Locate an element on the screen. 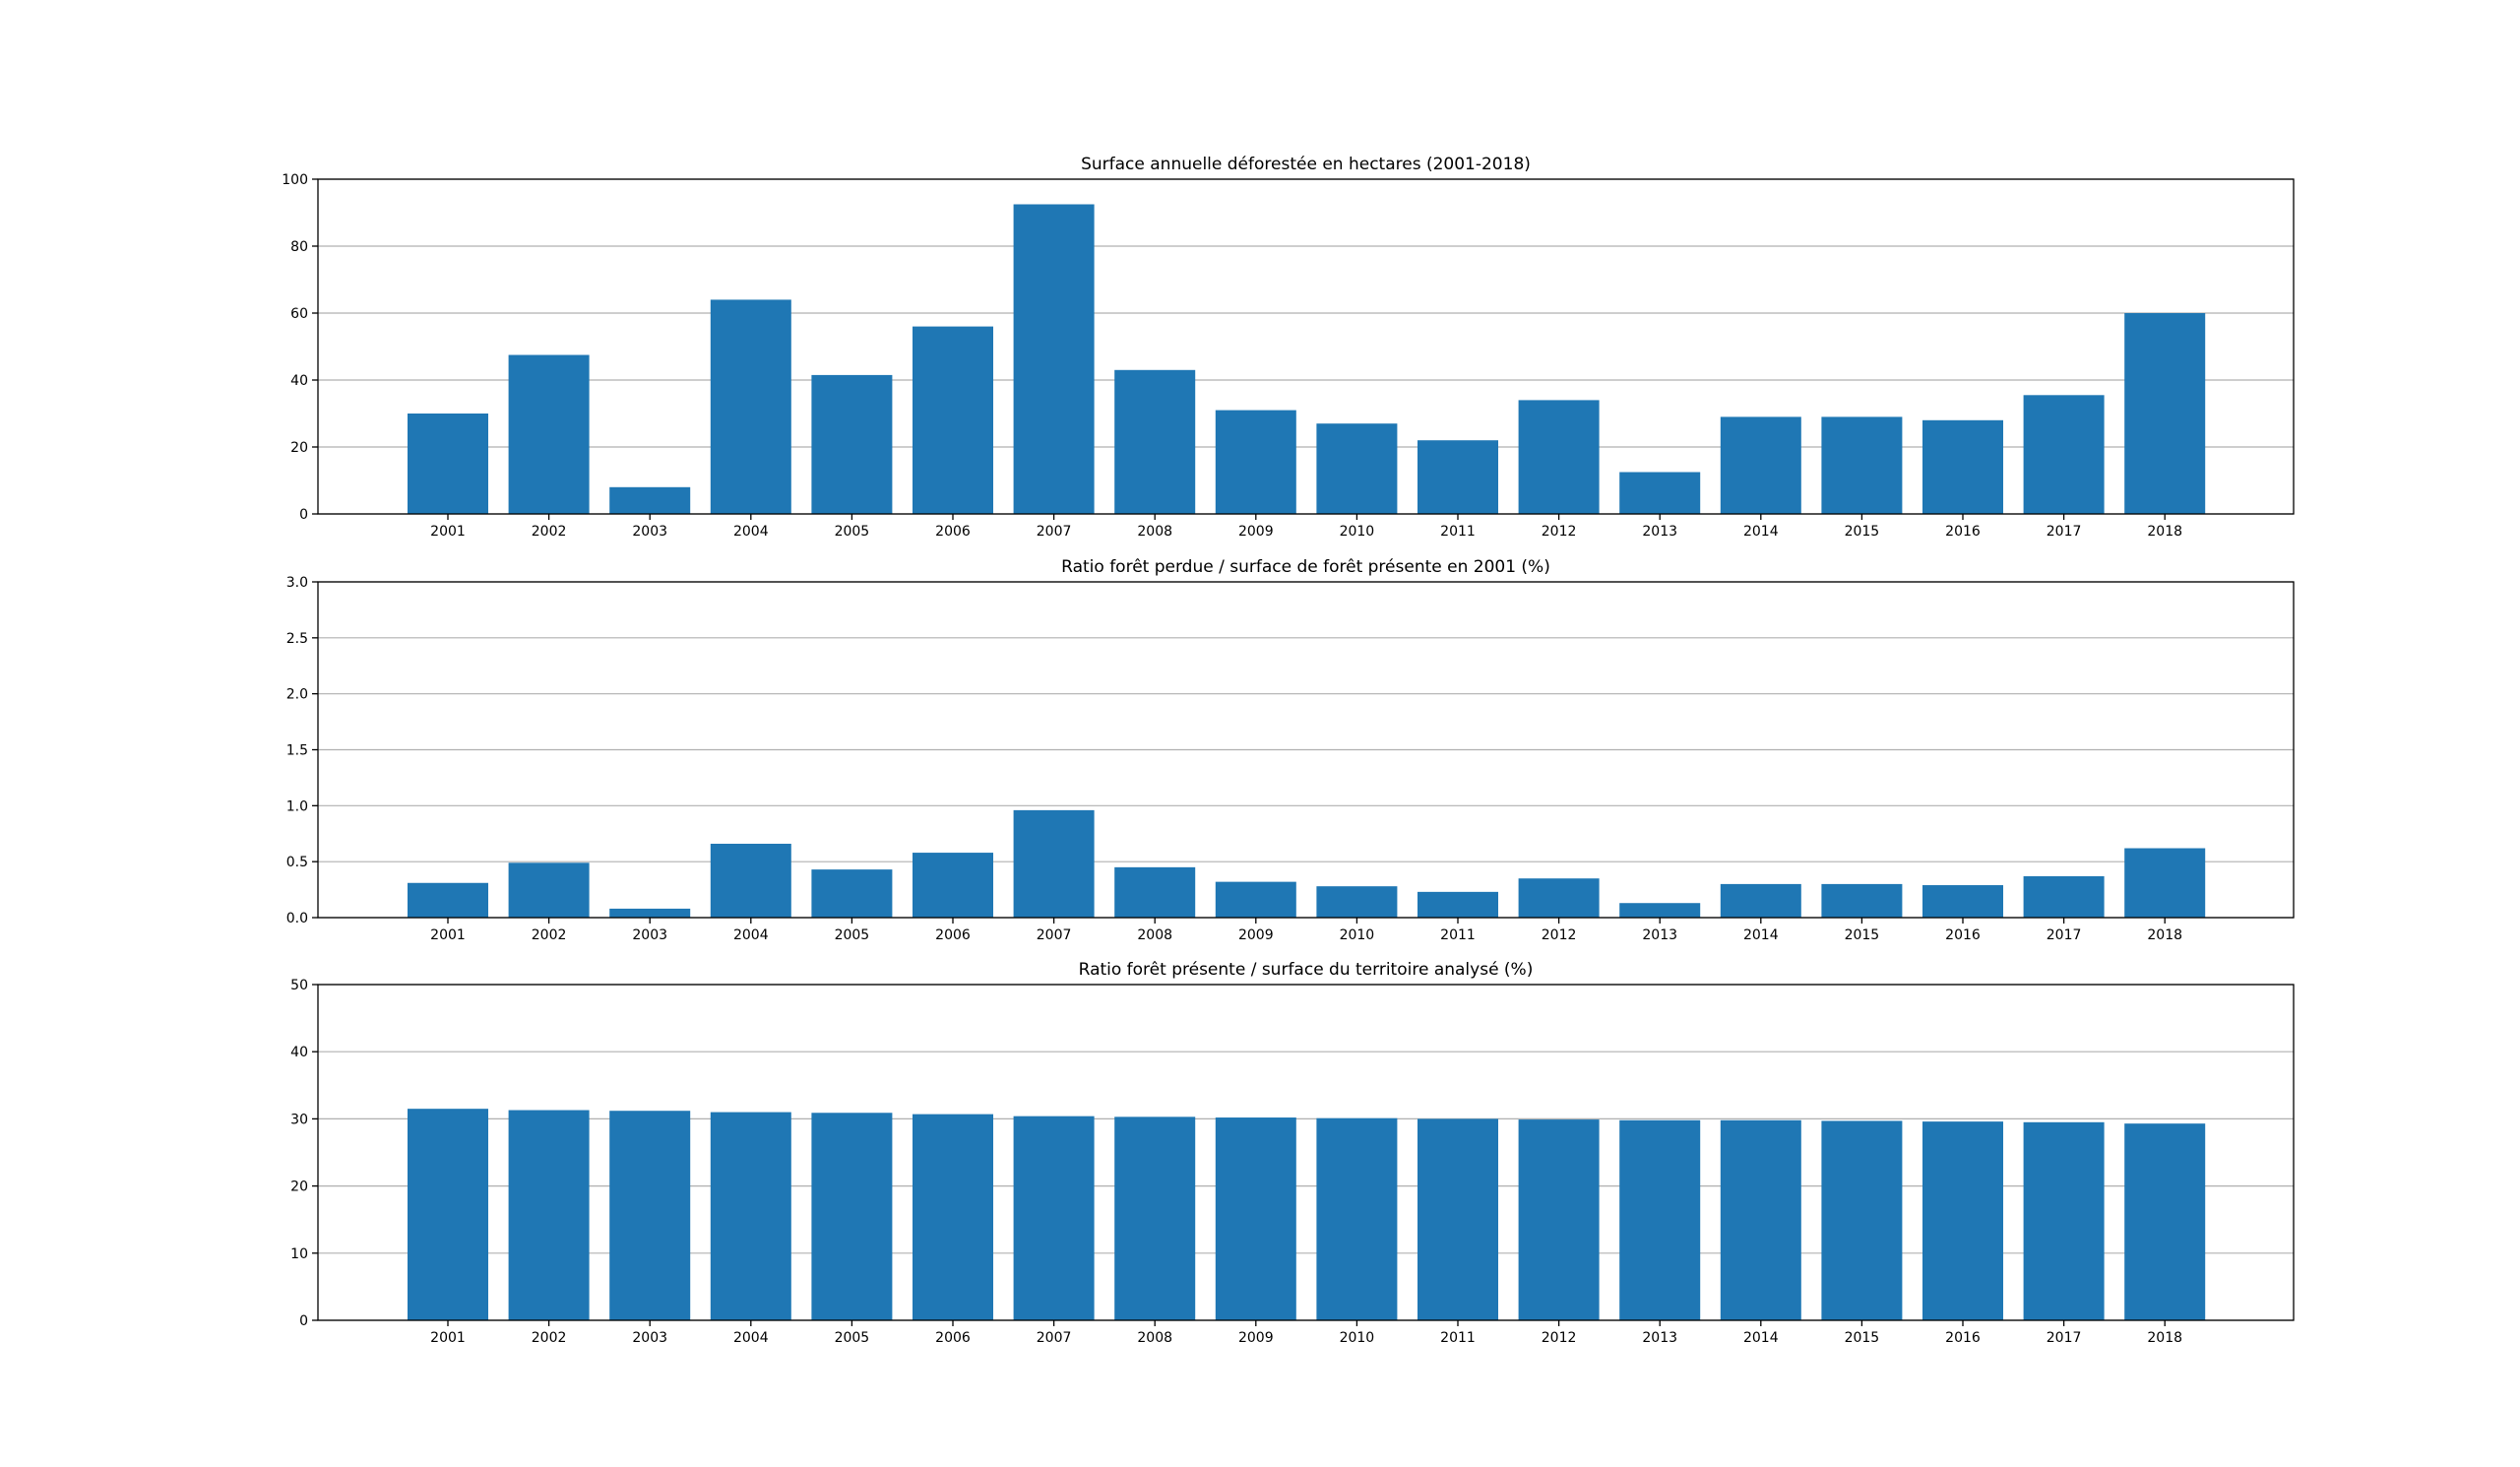 The height and width of the screenshot is (1467, 2520). x-tick-label: 2011 is located at coordinates (1458, 532).